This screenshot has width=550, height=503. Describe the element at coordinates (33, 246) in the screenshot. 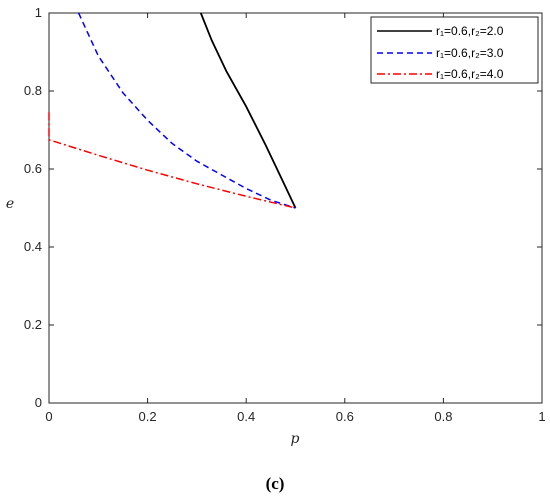

I see `y-tick-label: 0.4` at that location.